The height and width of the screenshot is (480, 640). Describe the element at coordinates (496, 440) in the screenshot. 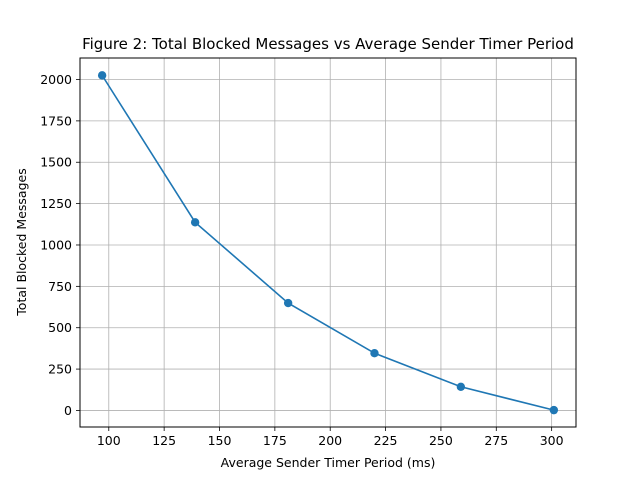

I see `x-tick-label: 275` at that location.